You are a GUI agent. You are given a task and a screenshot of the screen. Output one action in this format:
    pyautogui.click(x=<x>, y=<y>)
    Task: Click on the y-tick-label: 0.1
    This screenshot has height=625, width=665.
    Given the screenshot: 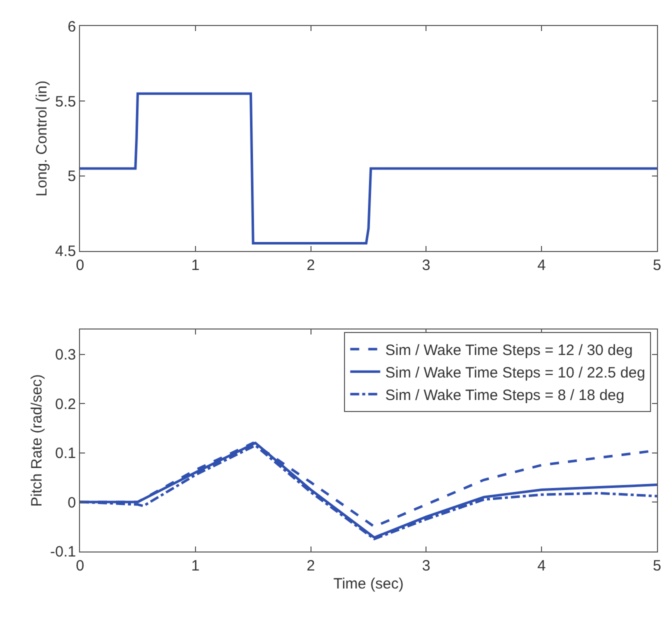 What is the action you would take?
    pyautogui.click(x=65, y=453)
    